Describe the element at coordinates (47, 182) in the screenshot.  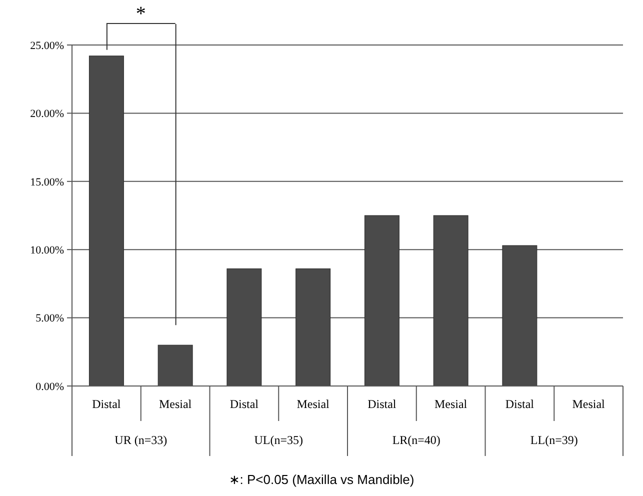
I see `y-tick-label: 15.00%` at that location.